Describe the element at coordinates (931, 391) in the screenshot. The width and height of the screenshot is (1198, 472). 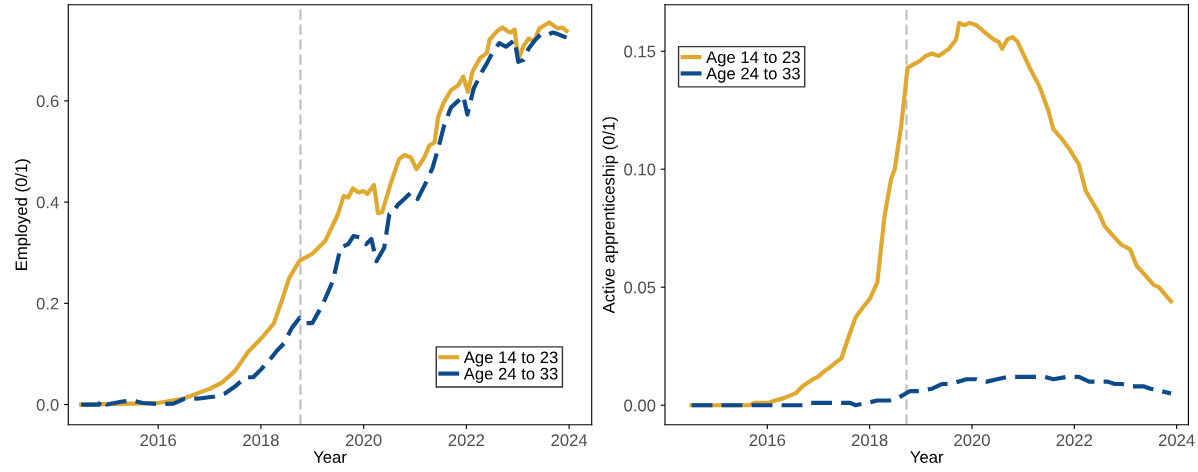
I see `line-series` at that location.